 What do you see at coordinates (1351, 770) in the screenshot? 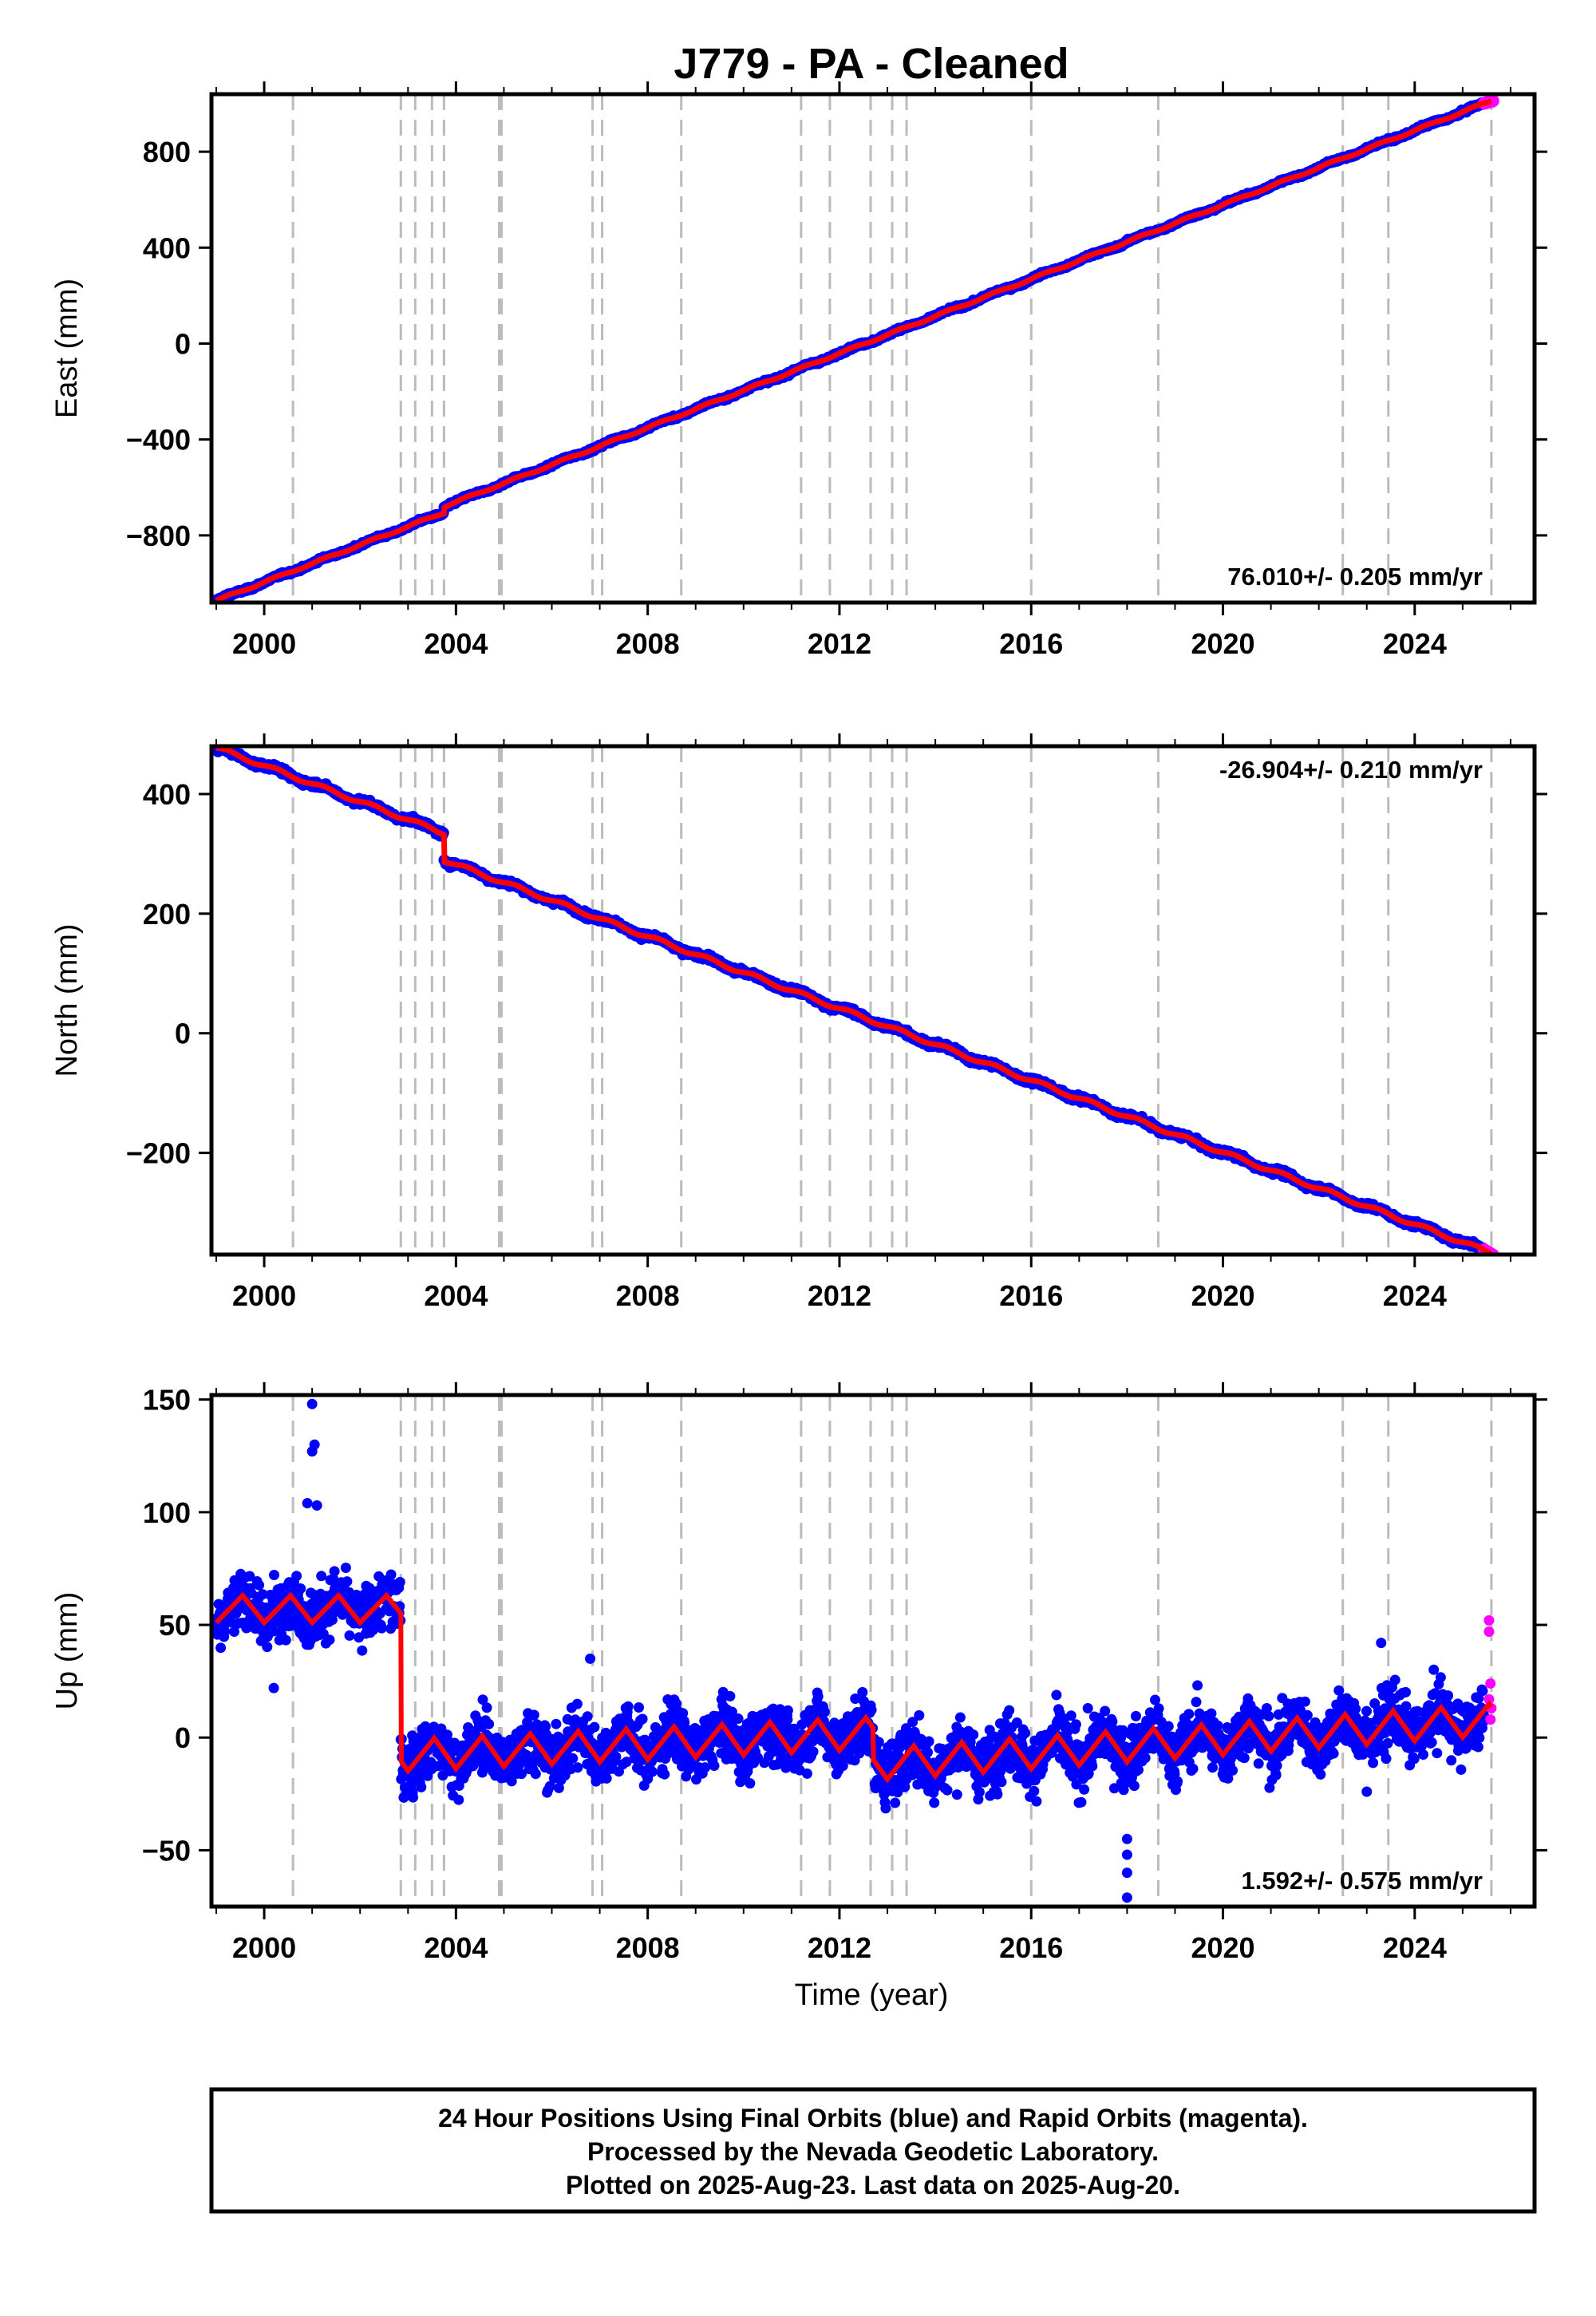
I see `rate-label: -26.904+/- 0.210 mm/yr` at bounding box center [1351, 770].